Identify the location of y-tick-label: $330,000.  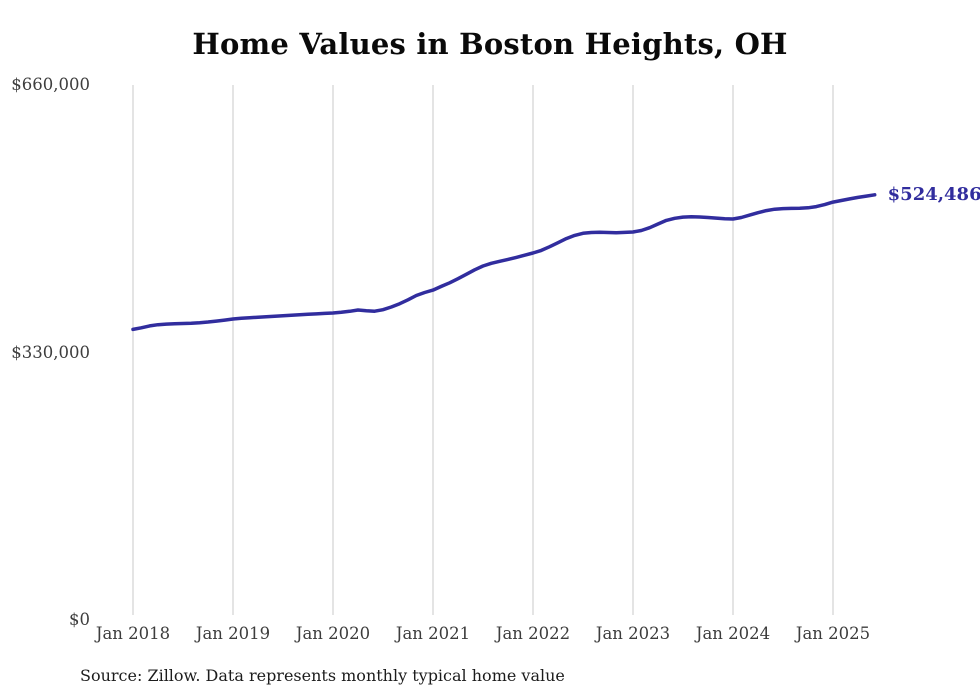
(50, 352).